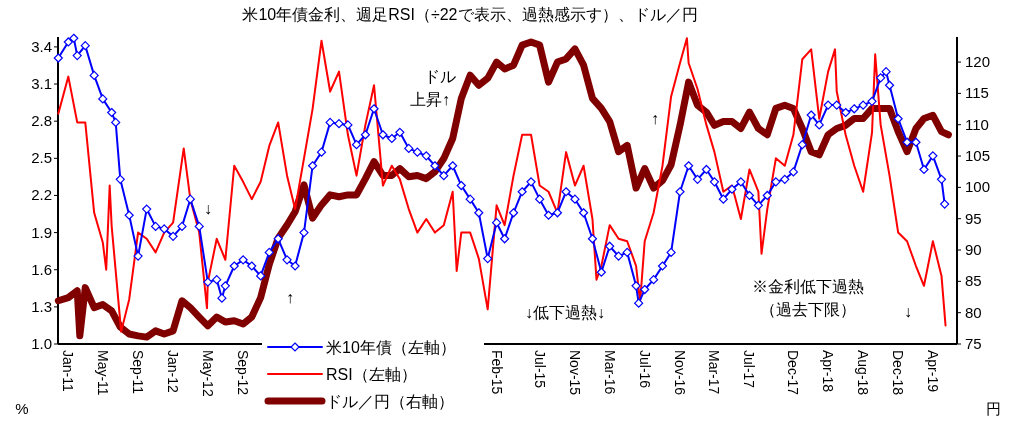 Image resolution: width=1010 pixels, height=421 pixels. Describe the element at coordinates (680, 373) in the screenshot. I see `x-tick-label: Nov-16` at that location.